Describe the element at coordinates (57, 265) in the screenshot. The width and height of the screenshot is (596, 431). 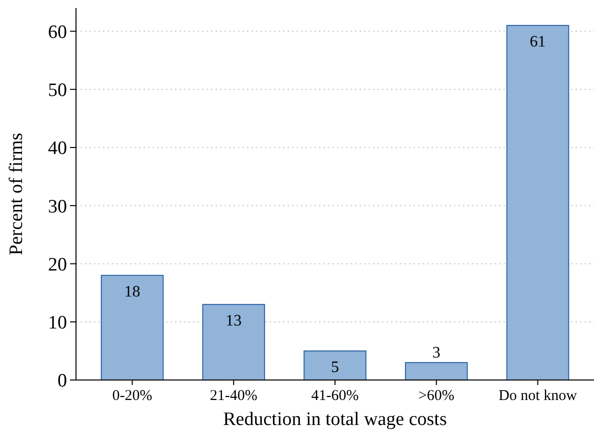
I see `y-tick-label: 20` at that location.